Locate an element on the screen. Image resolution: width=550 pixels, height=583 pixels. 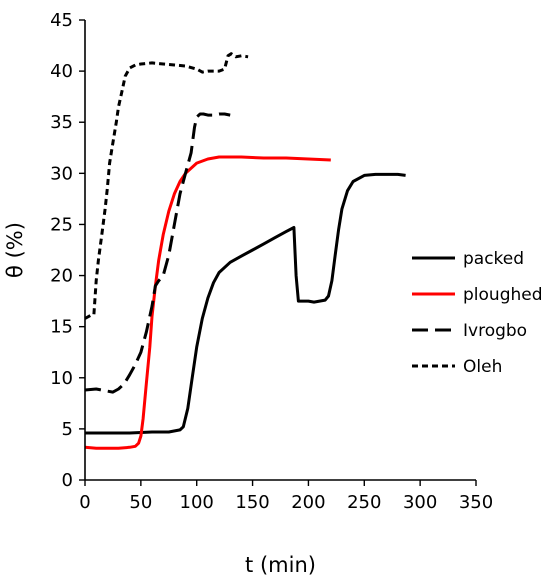
y-tick-label: 0 is located at coordinates (67, 480).